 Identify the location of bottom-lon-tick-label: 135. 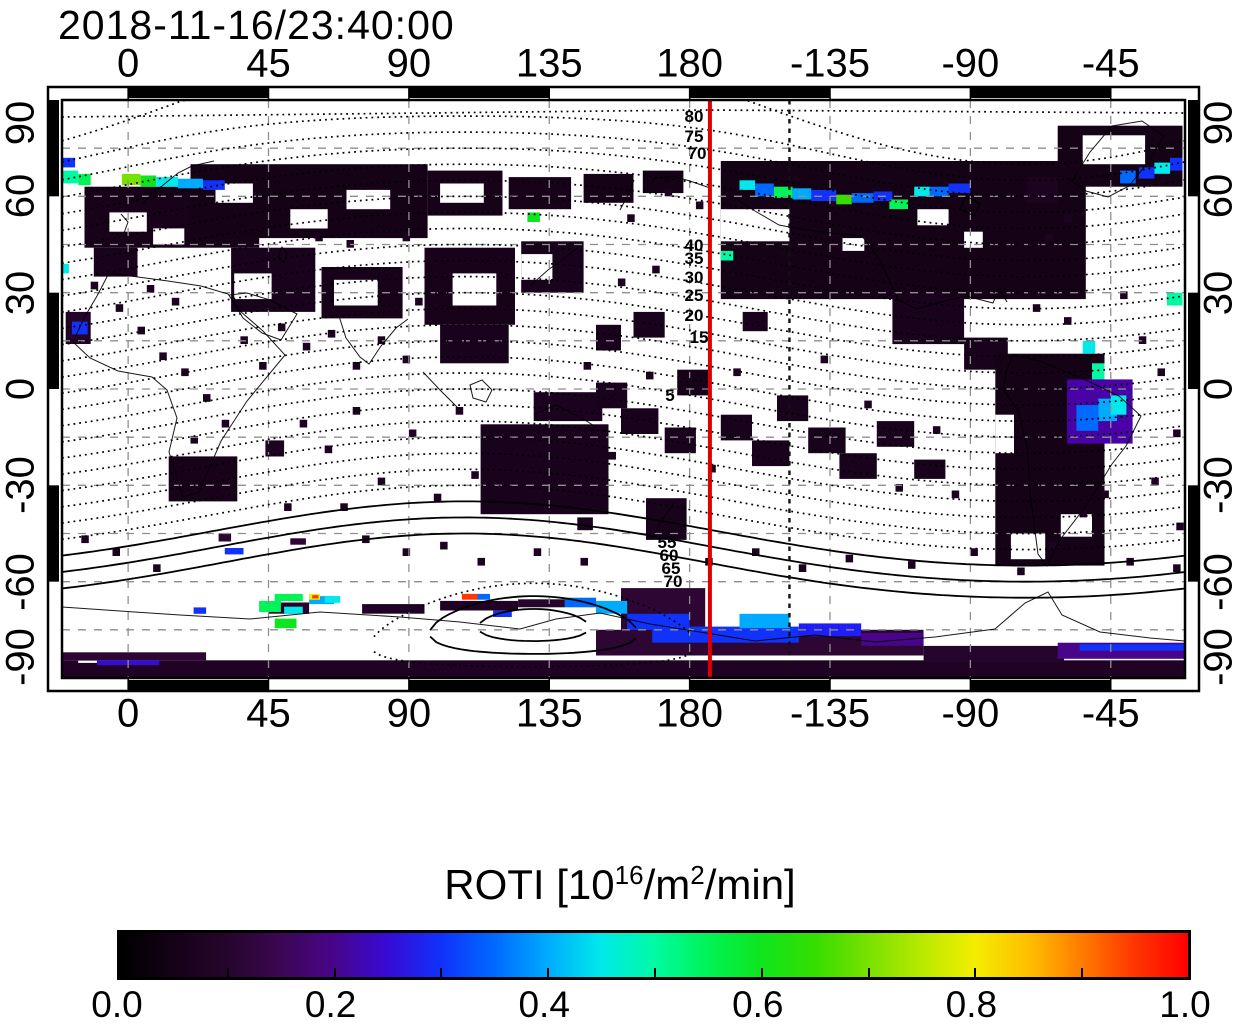
(549, 713).